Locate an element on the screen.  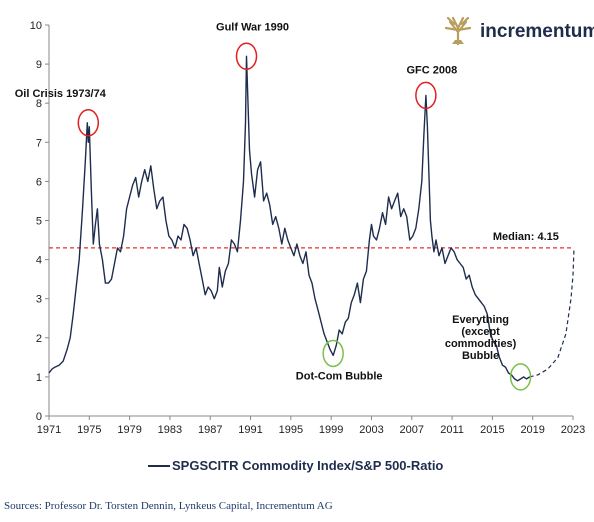
x-tick-label: 1999 is located at coordinates (331, 430).